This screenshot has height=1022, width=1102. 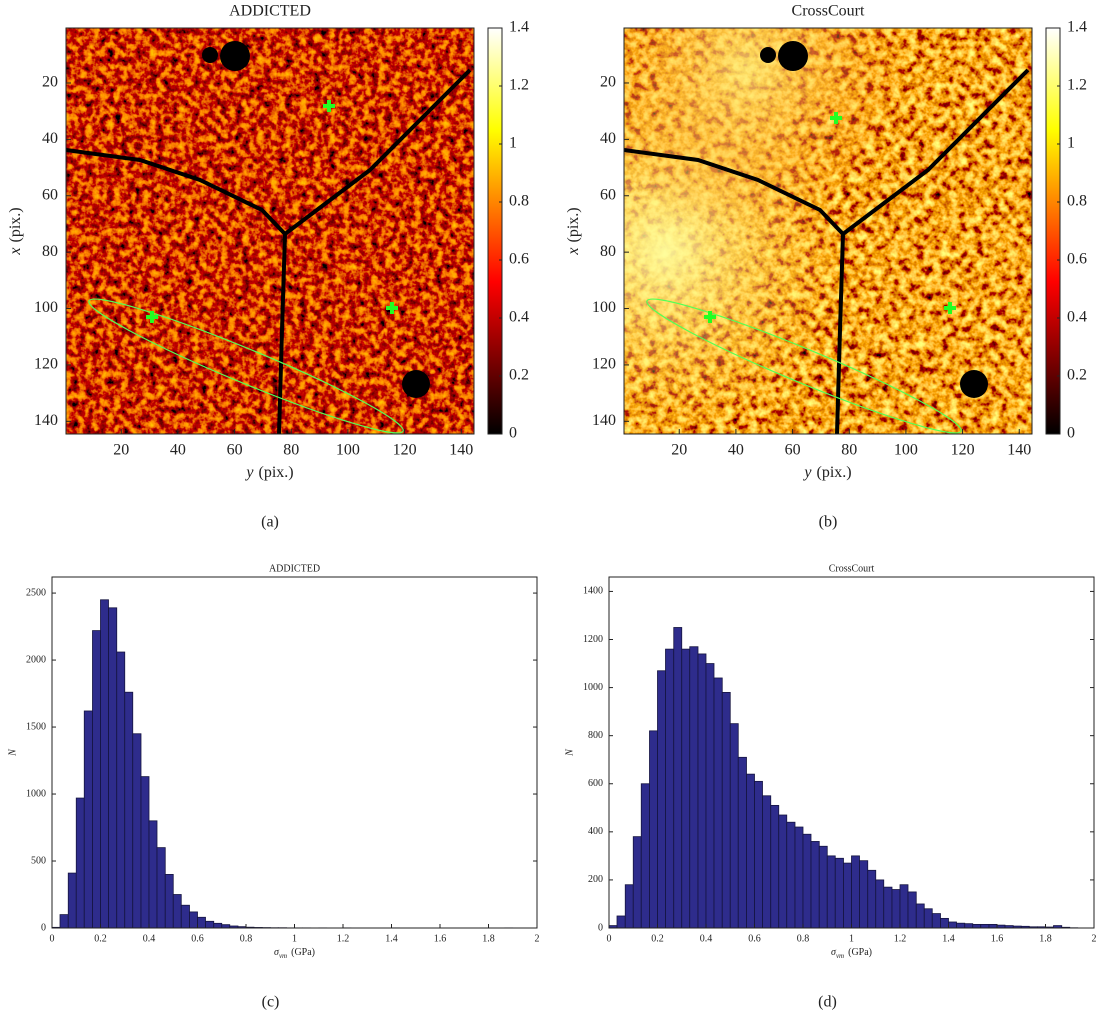 What do you see at coordinates (593, 591) in the screenshot?
I see `y-tick-label: 1400` at bounding box center [593, 591].